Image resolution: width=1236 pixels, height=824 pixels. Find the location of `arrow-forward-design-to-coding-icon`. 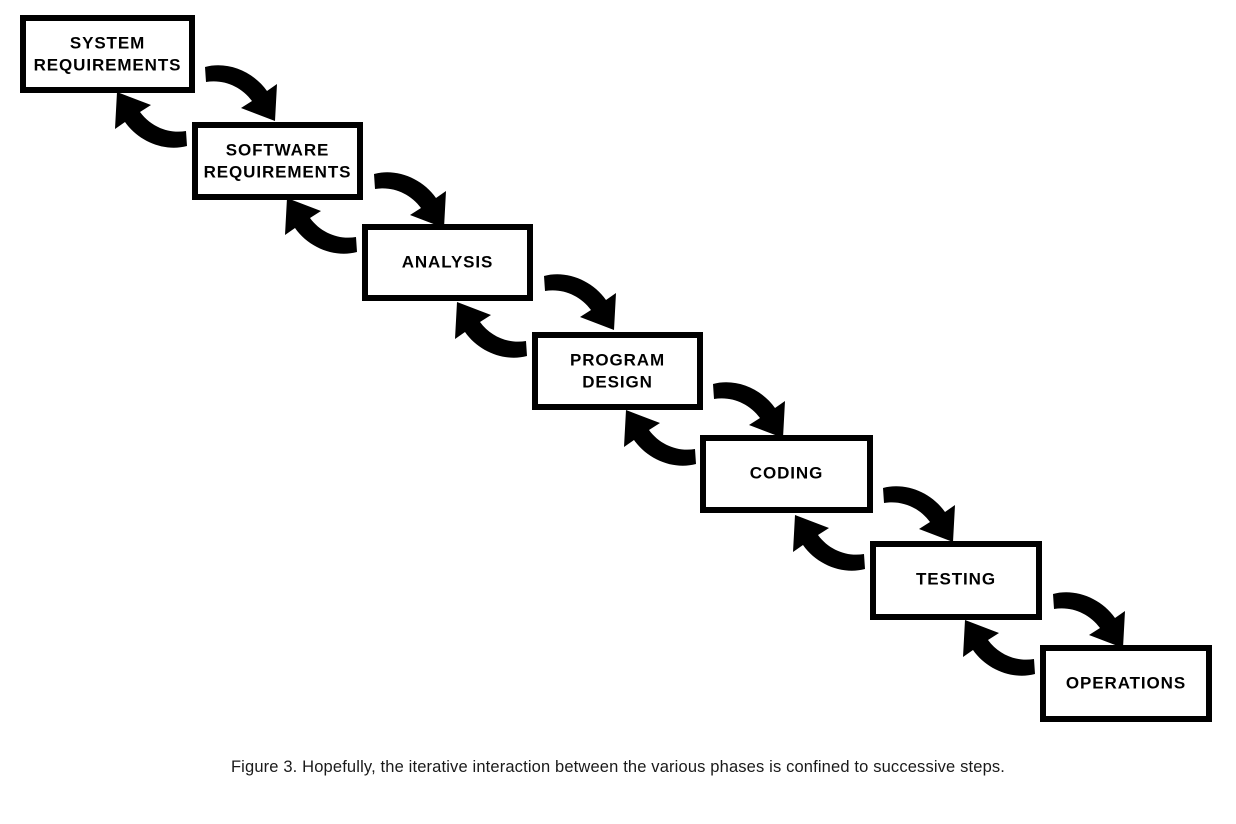

arrow-forward-design-to-coding-icon is located at coordinates (749, 410).